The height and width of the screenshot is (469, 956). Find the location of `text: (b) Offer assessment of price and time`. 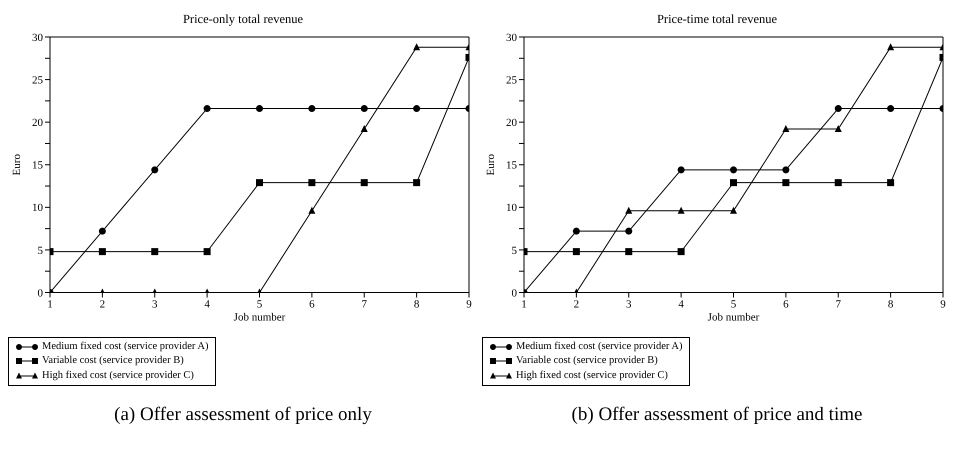

text: (b) Offer assessment of price and time is located at coordinates (717, 415).